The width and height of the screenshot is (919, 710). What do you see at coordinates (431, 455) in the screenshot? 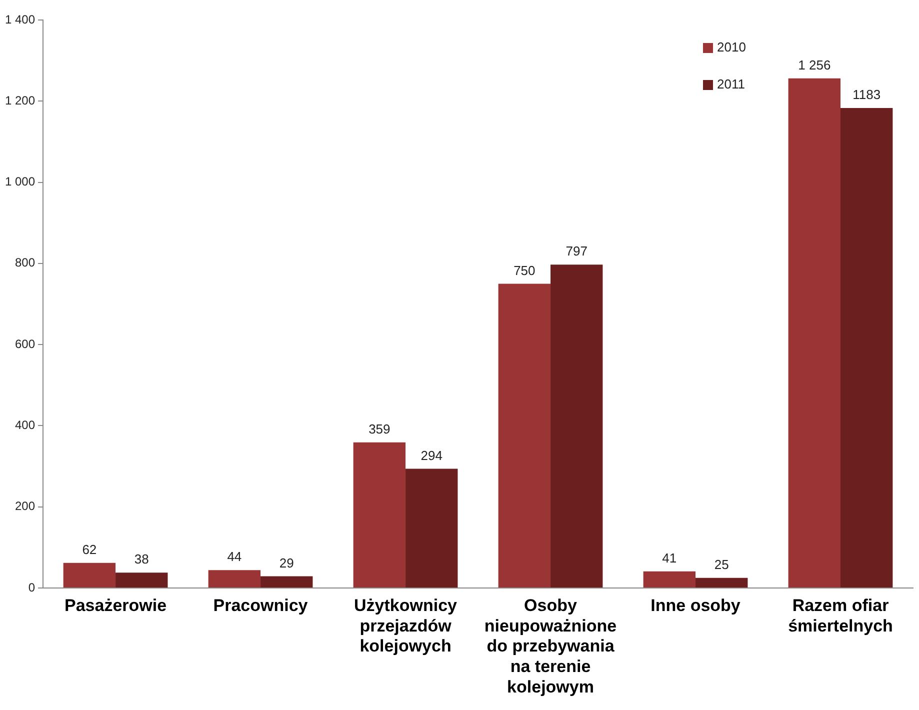
I see `data-label: 294` at bounding box center [431, 455].